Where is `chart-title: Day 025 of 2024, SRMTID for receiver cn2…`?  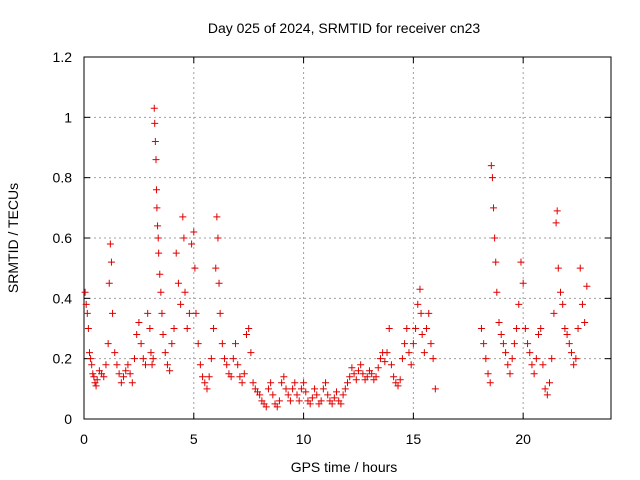 chart-title: Day 025 of 2024, SRMTID for receiver cn2… is located at coordinates (344, 28).